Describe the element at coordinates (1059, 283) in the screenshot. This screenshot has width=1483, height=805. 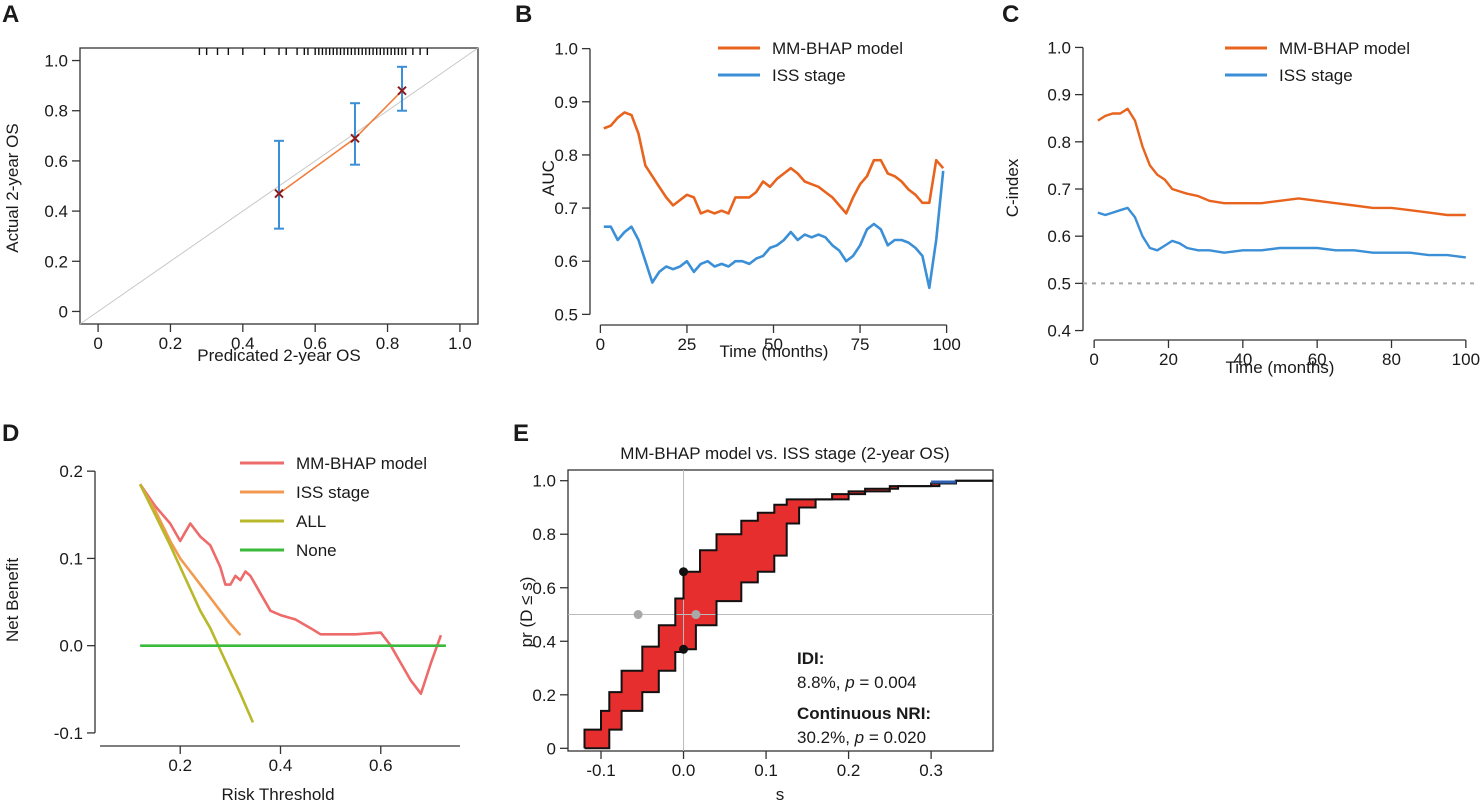
I see `panel-c-y-tick-label: 0.5` at that location.